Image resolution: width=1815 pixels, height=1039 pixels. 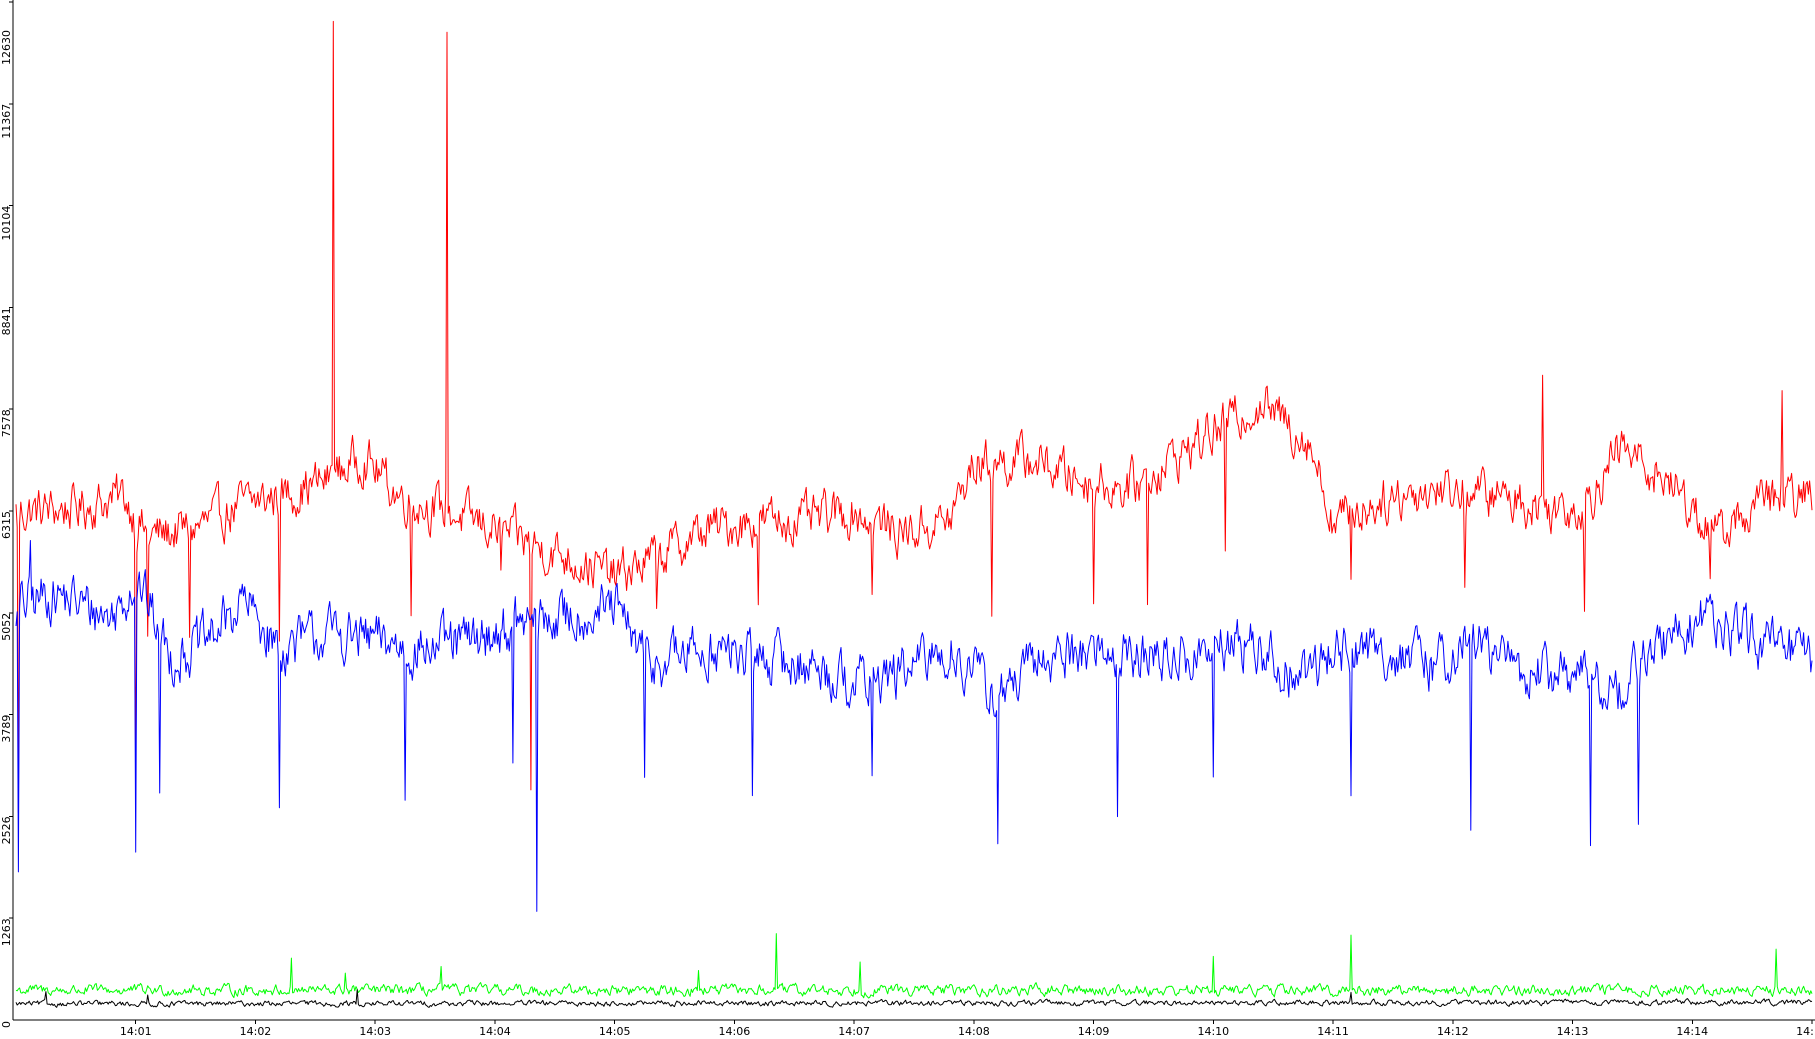 I want to click on y-tick-label: 1263, so click(x=6, y=932).